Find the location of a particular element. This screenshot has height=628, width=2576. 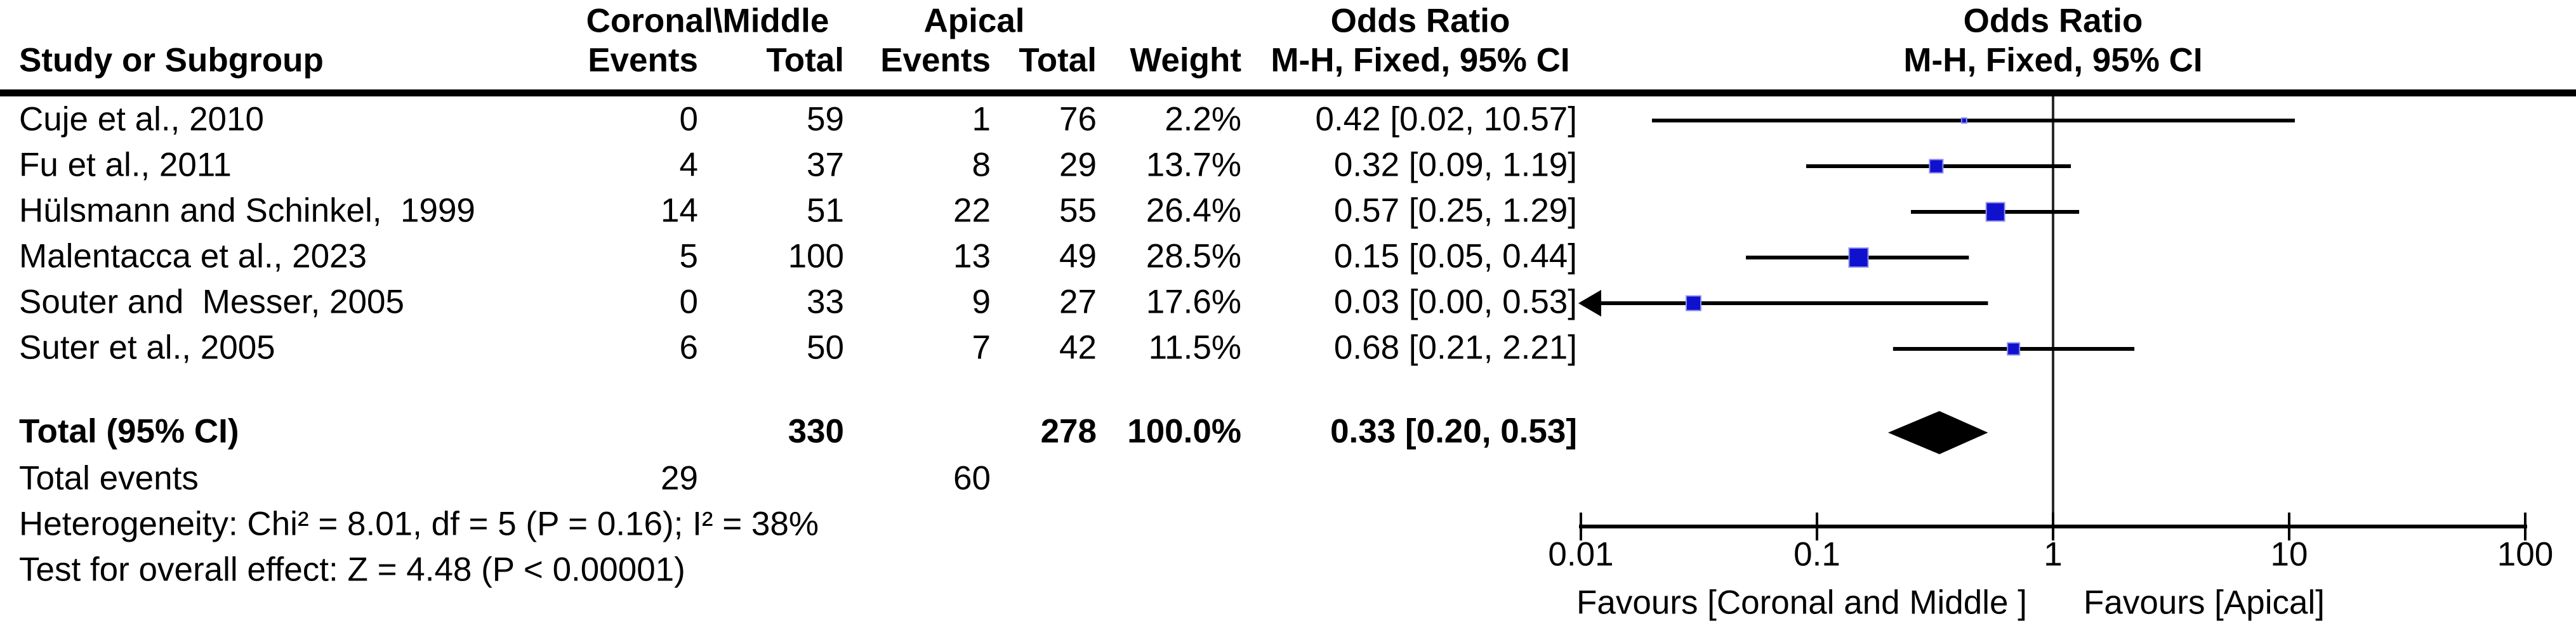

study-name: Malentacca et al., 2023 is located at coordinates (193, 256).